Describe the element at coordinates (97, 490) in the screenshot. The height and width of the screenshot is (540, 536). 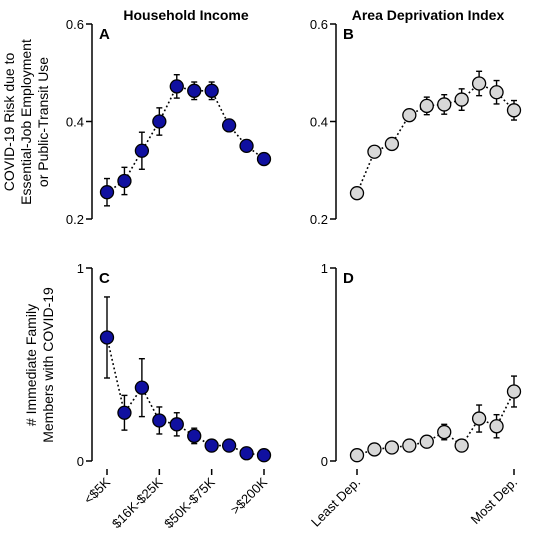
I see `x-tick-label: <$5K` at that location.